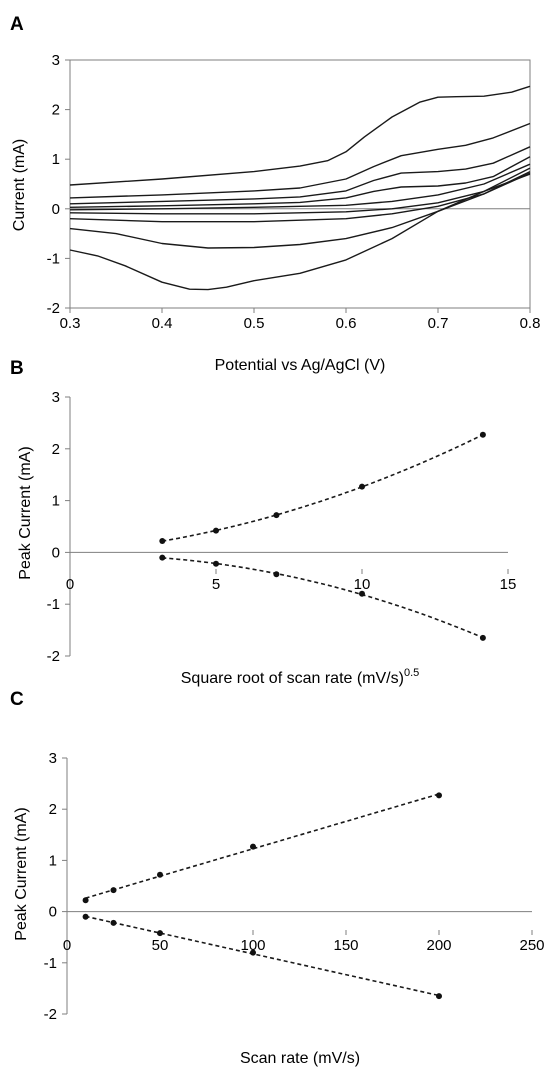  Describe the element at coordinates (19, 185) in the screenshot. I see `panel-a-y-axis-label: Current (mA)` at that location.